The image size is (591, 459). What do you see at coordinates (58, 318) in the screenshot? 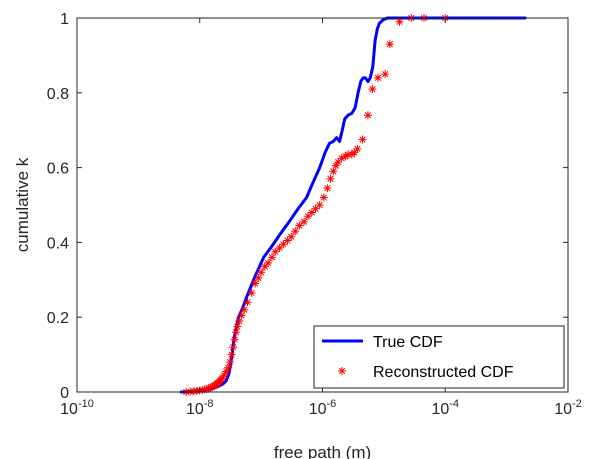
I see `y-tick-label: 0.2` at bounding box center [58, 318].